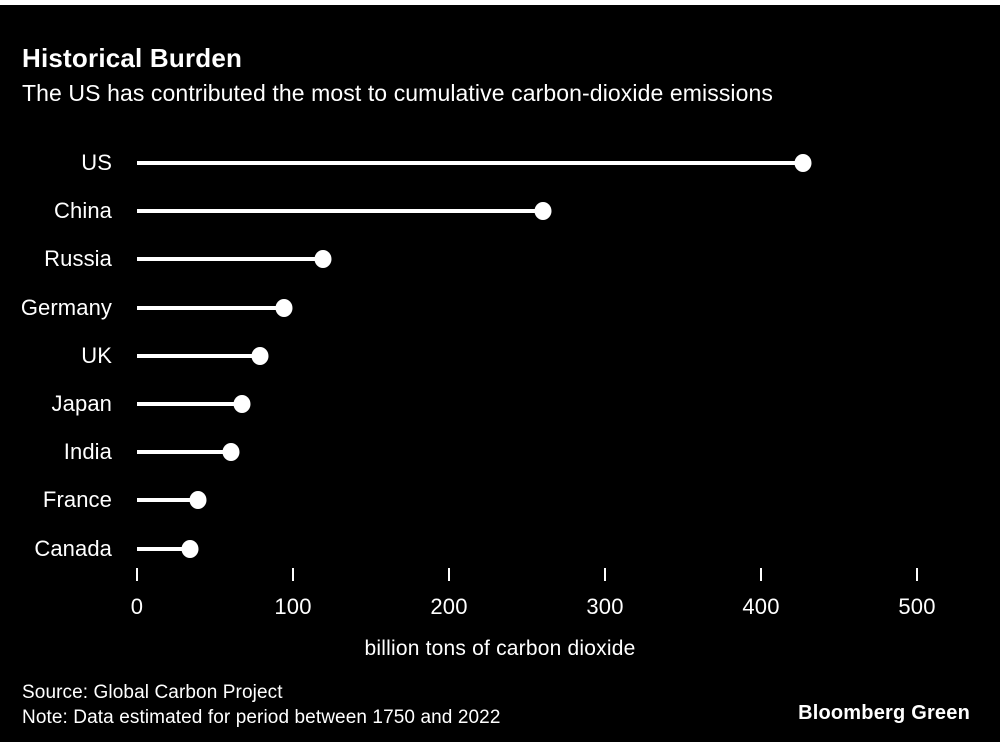  I want to click on chart-row: Japan, so click(500, 404).